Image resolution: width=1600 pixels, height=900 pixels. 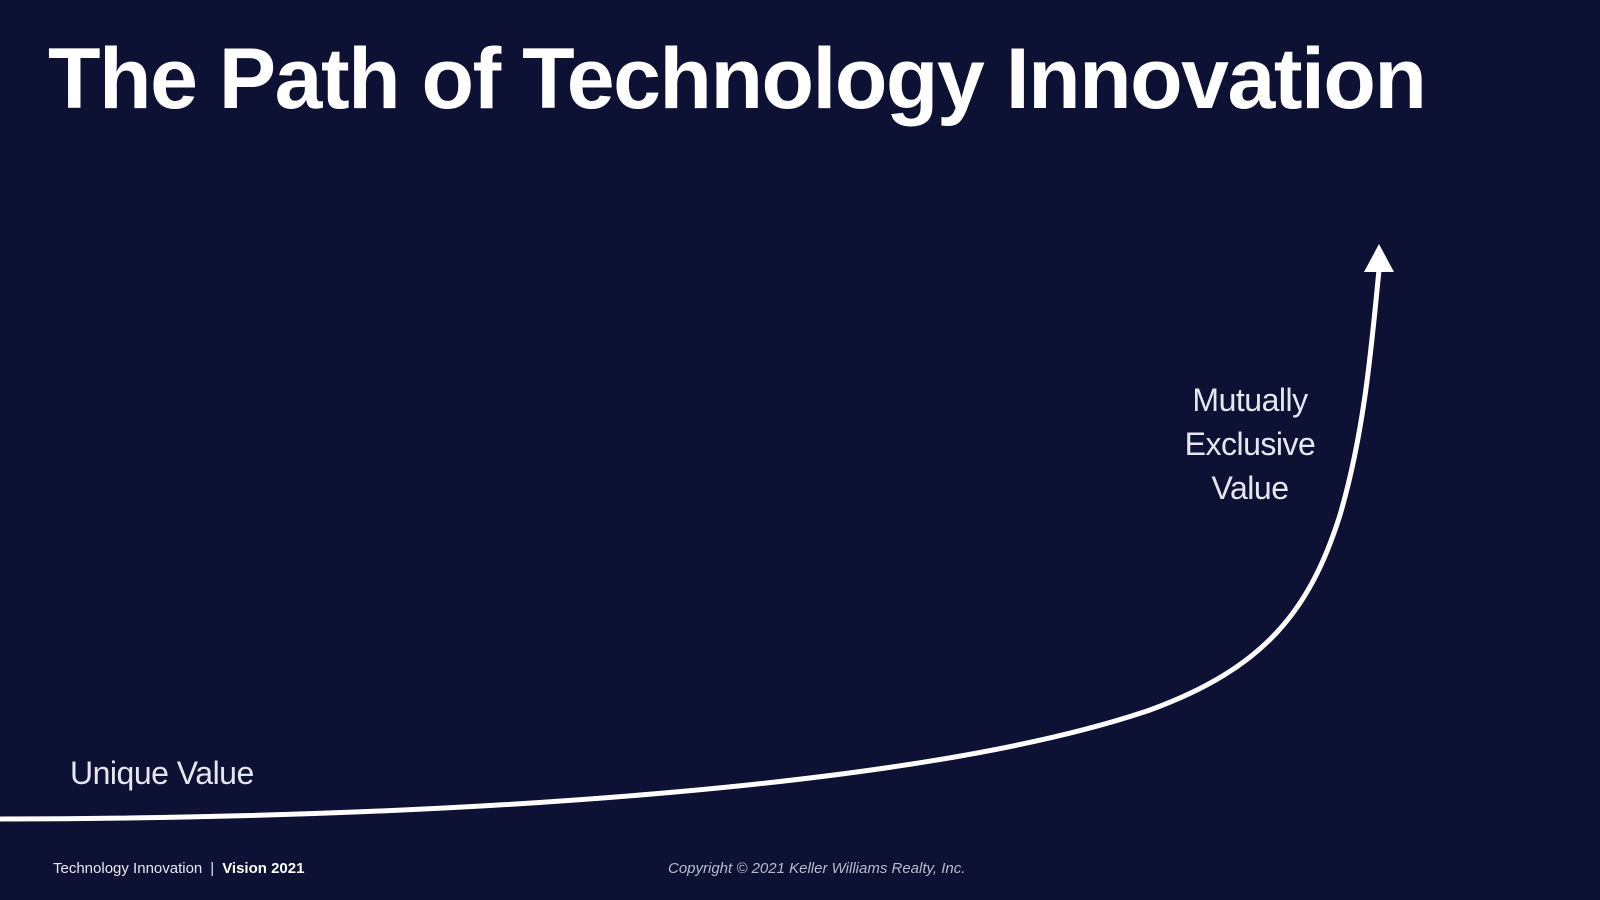 I want to click on end-label-line: Mutually, so click(x=1250, y=400).